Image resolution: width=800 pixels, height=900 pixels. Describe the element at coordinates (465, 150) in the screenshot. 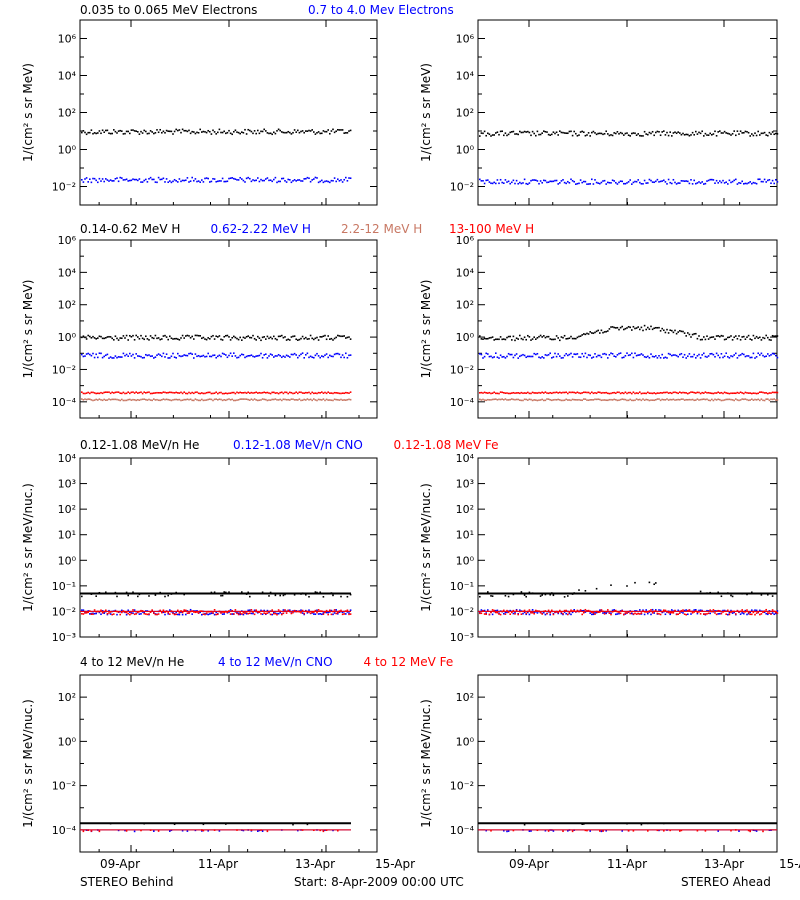

I see `y-tick-label: 10⁰` at that location.